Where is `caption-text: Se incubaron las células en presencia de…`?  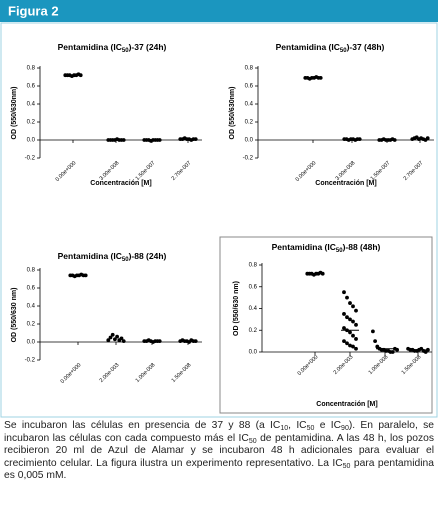 caption-text: Se incubaron las células en presencia de… is located at coordinates (142, 425).